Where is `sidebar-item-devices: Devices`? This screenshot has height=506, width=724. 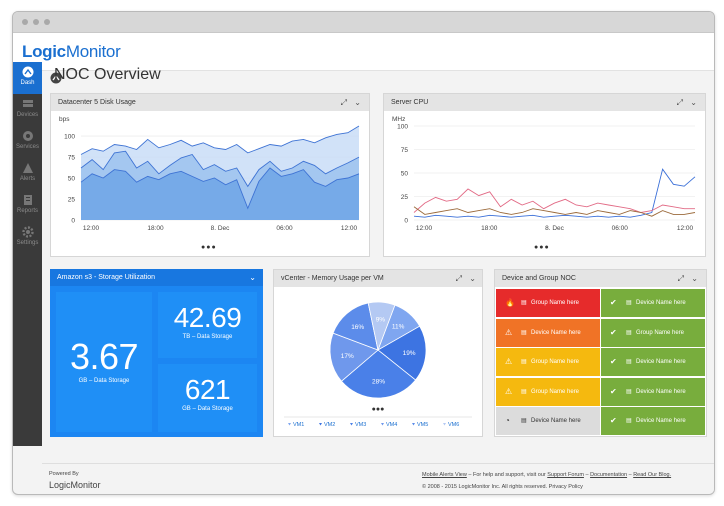
sidebar-item-devices: Devices is located at coordinates (27, 110).